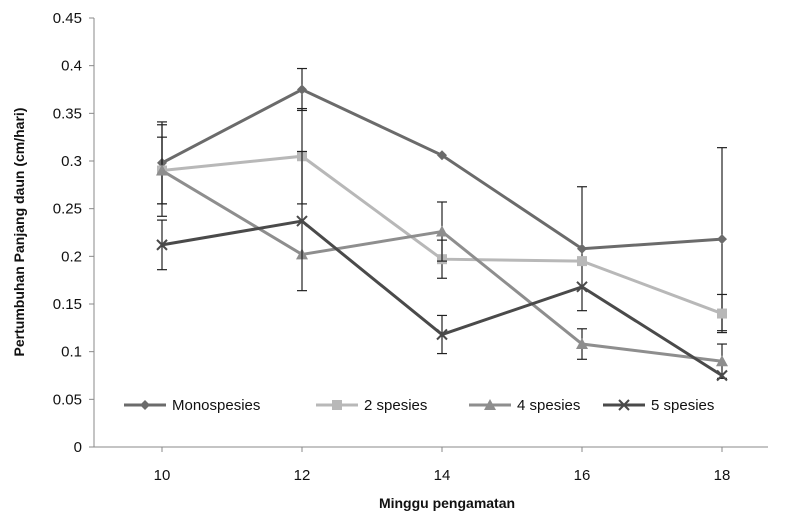 The width and height of the screenshot is (785, 523). I want to click on x-tick-label: 10, so click(162, 475).